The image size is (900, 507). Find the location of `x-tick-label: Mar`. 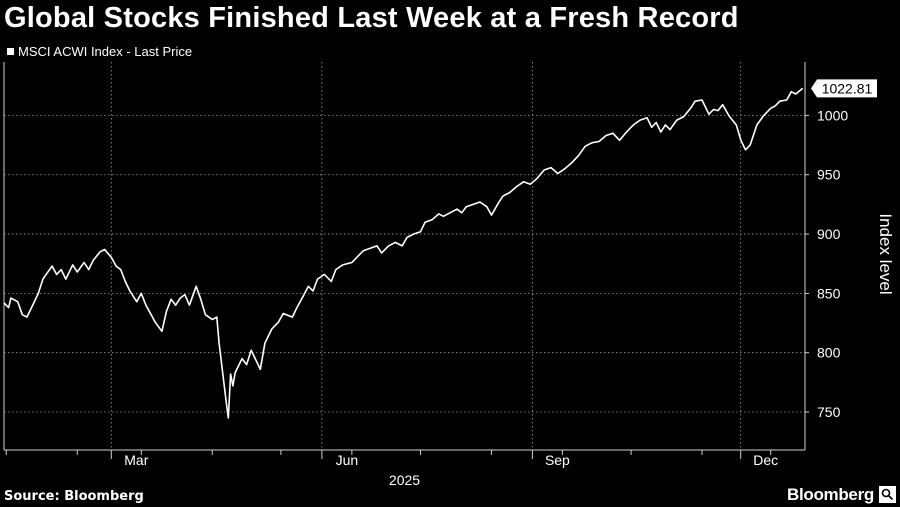

x-tick-label: Mar is located at coordinates (136, 460).